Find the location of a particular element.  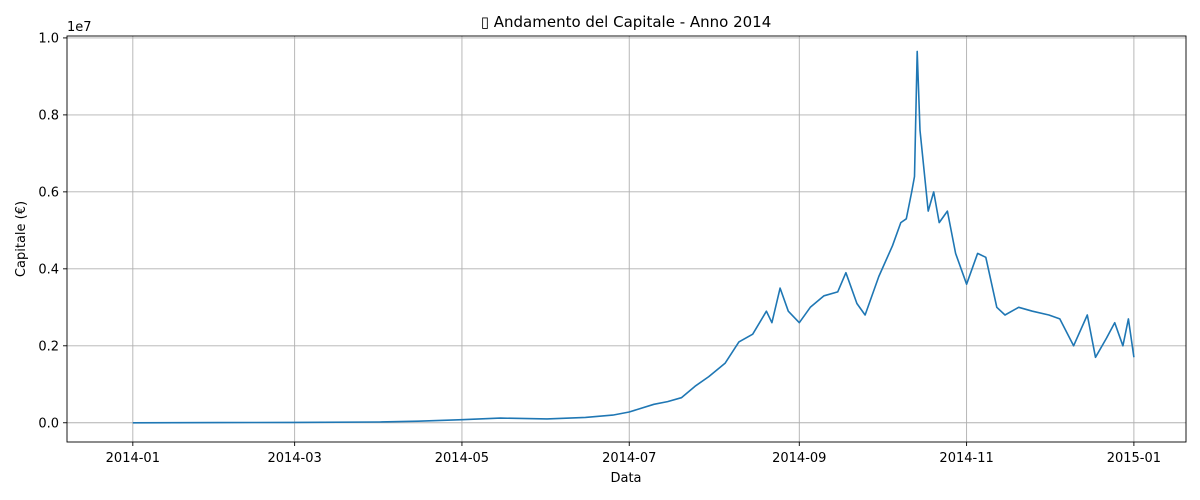

x-tick-label: 2014-05 is located at coordinates (462, 458).